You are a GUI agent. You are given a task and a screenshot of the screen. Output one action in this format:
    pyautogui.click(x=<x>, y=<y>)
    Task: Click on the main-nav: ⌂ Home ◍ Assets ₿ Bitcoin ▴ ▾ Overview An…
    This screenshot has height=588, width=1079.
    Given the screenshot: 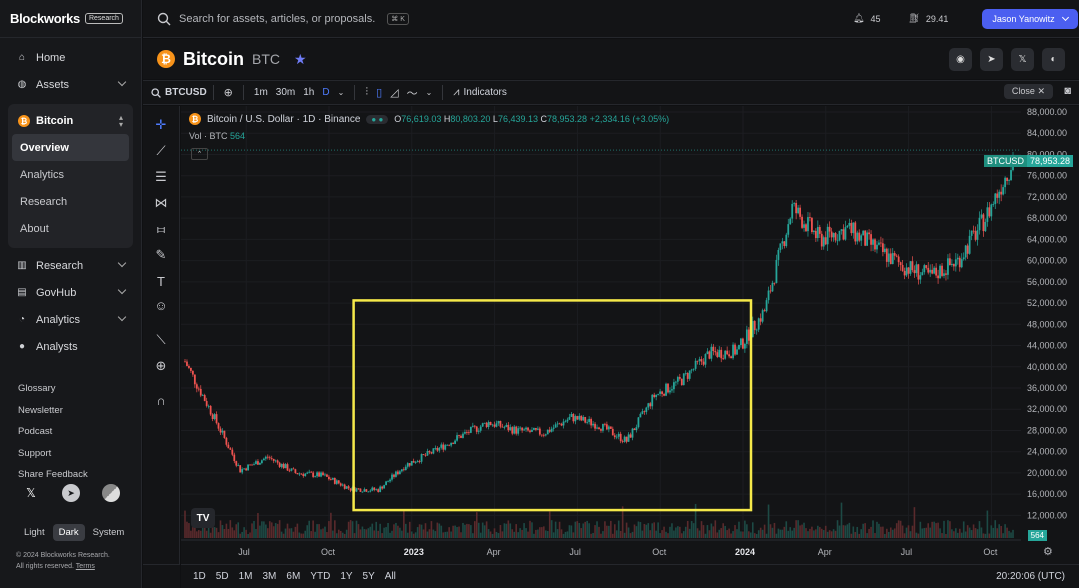 What is the action you would take?
    pyautogui.click(x=70, y=199)
    